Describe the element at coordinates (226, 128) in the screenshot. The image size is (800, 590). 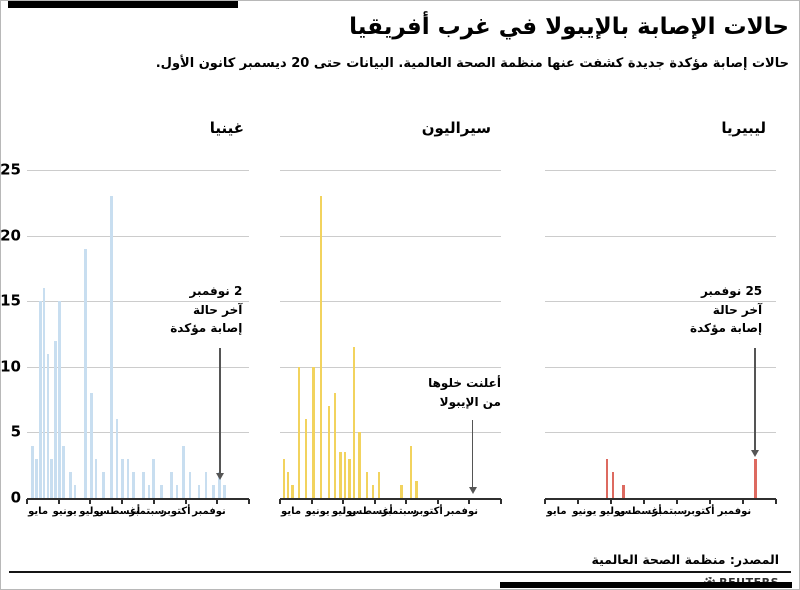
I see `chart-title-guinea: غينيا` at that location.